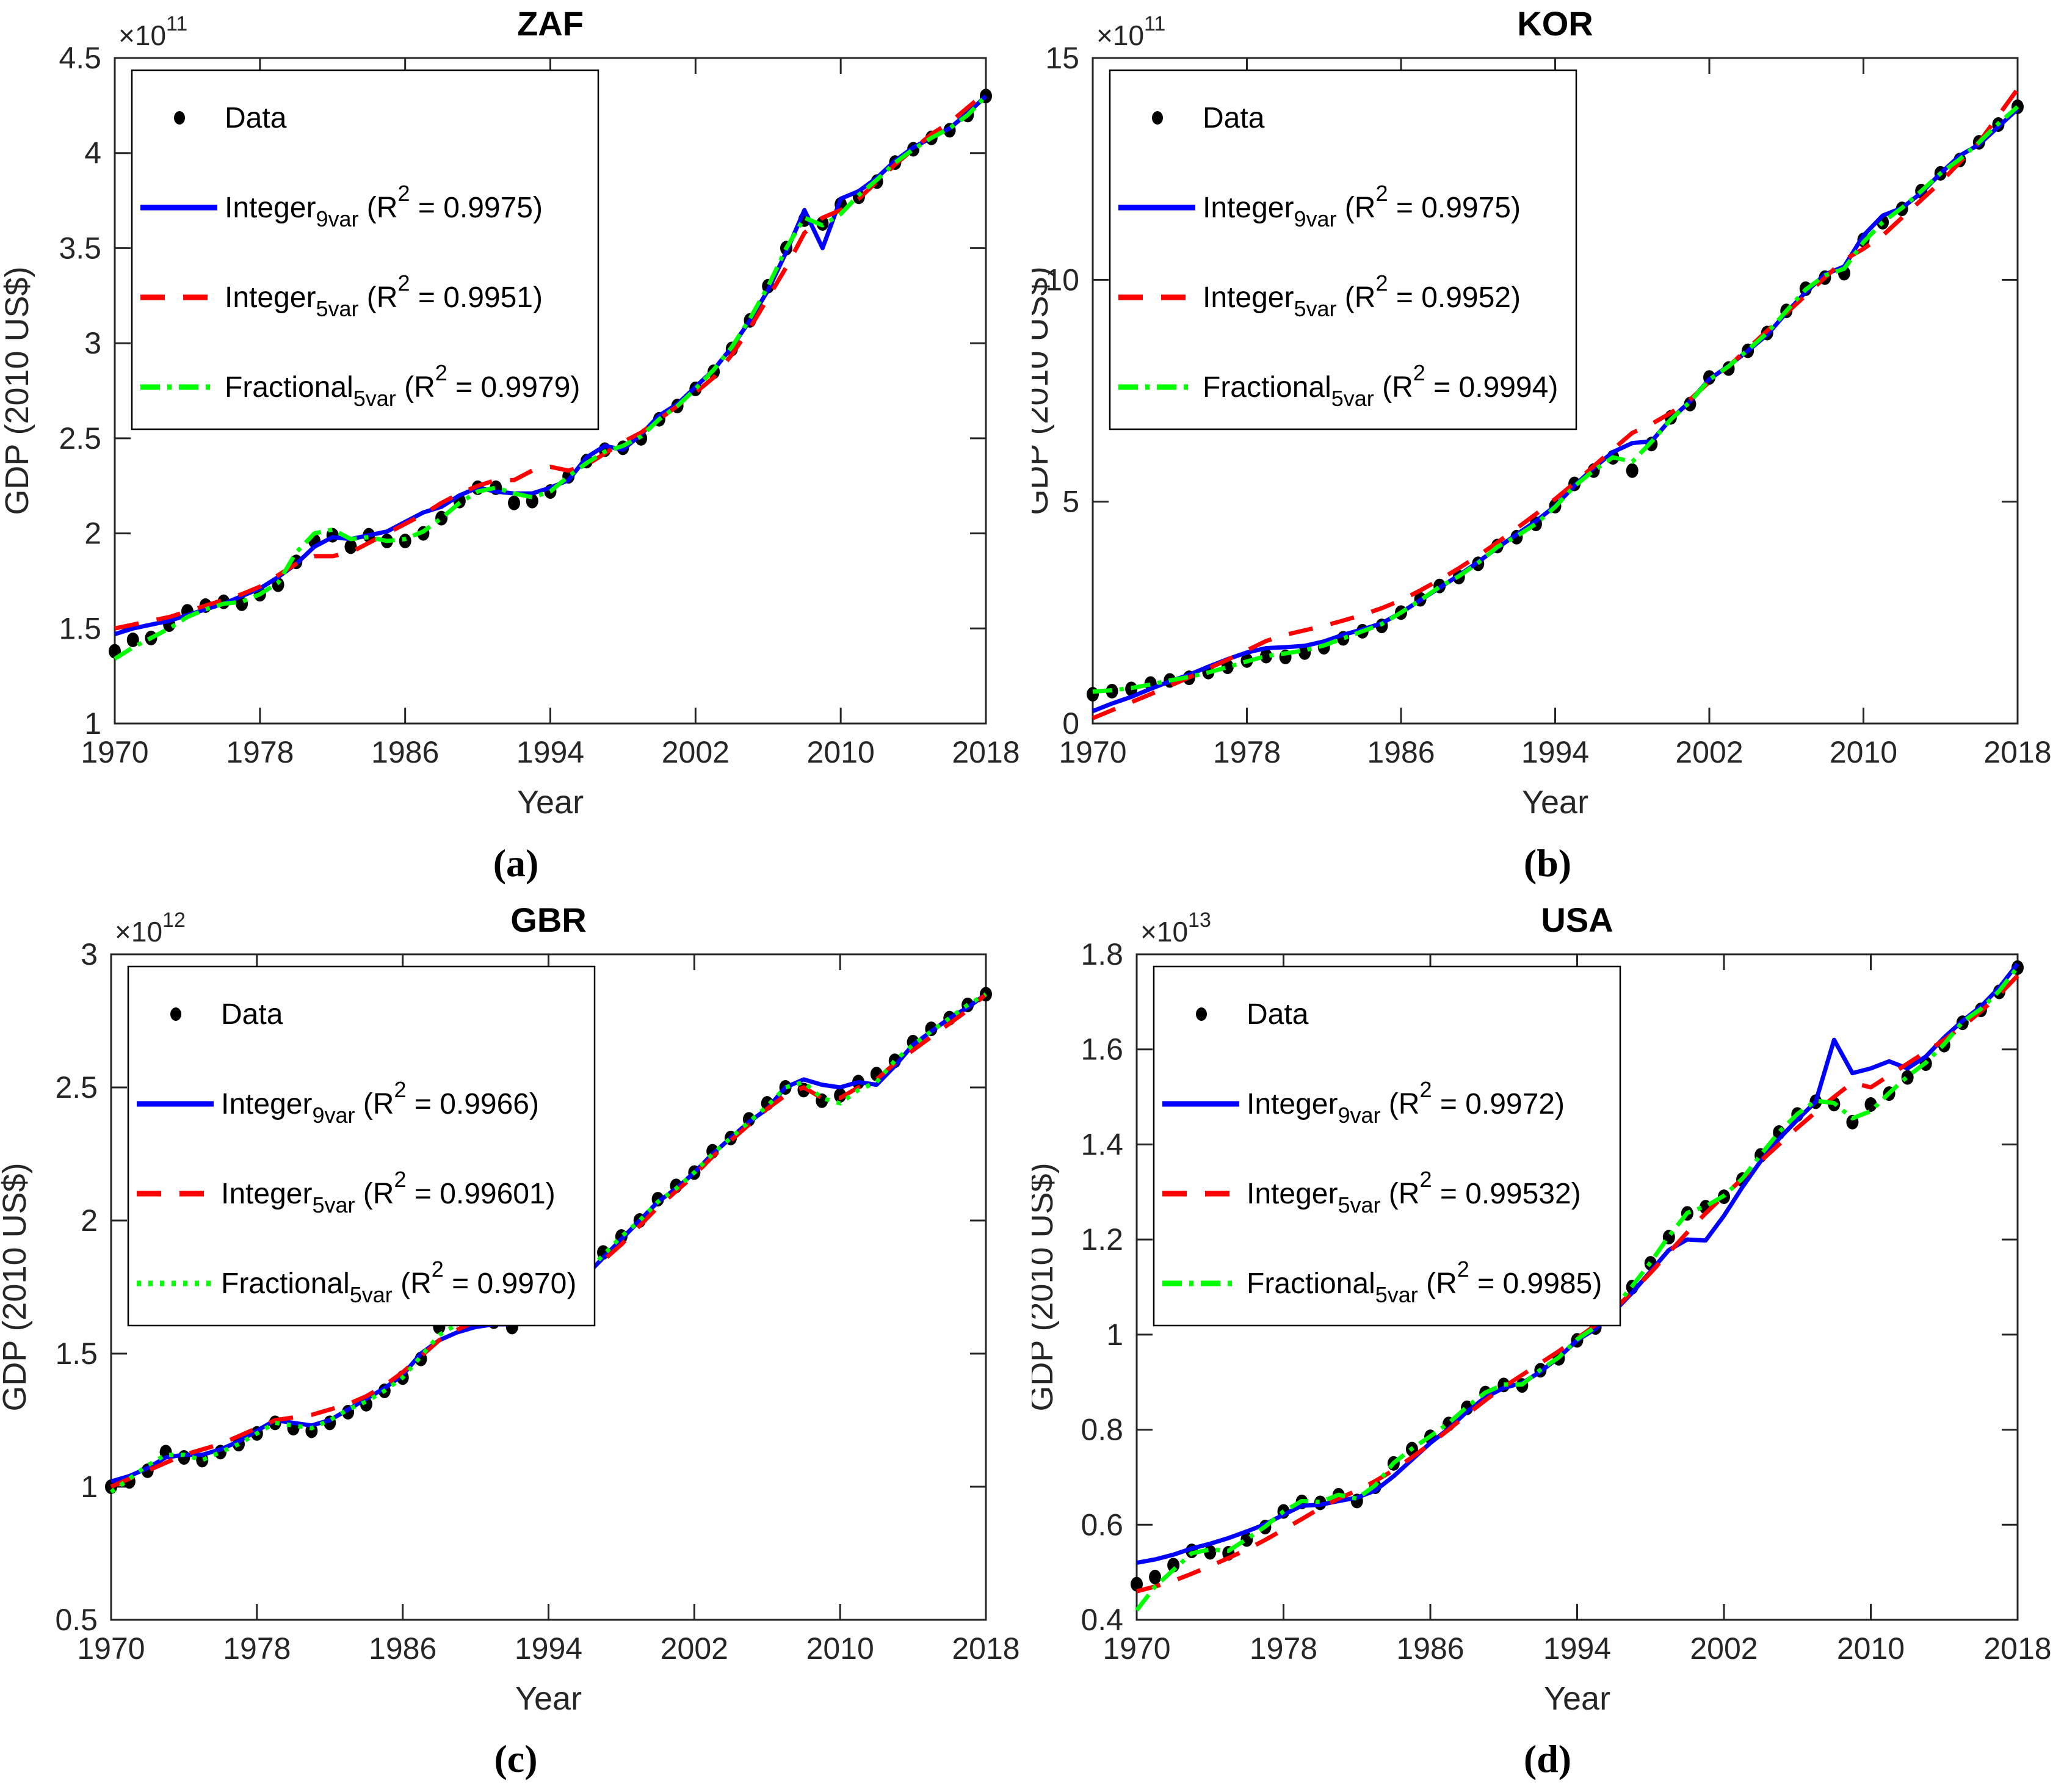  What do you see at coordinates (92, 343) in the screenshot?
I see `y-tick-label: 3` at bounding box center [92, 343].